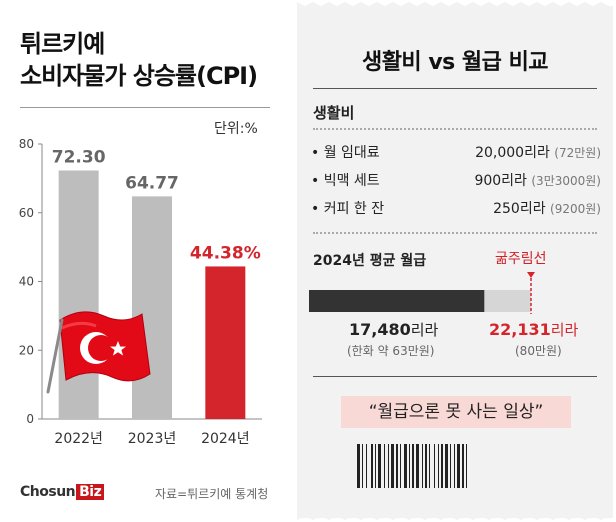 The width and height of the screenshot is (616, 522). Describe the element at coordinates (566, 181) in the screenshot. I see `cost-krw: (3만3000원)` at that location.